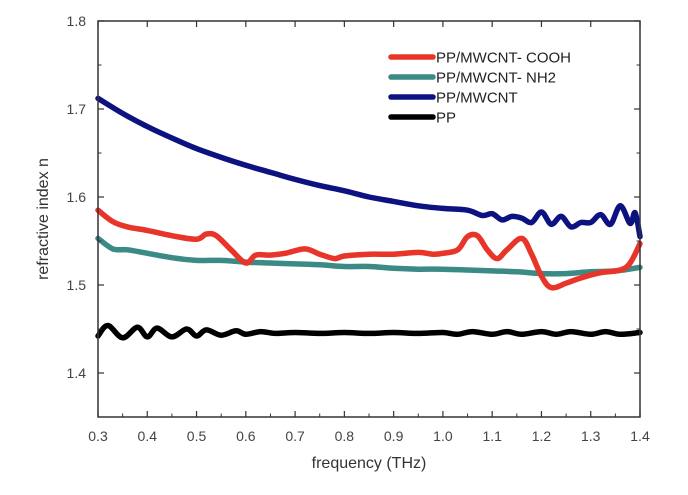  Describe the element at coordinates (477, 98) in the screenshot. I see `legend-label: PP/MWCNT` at that location.